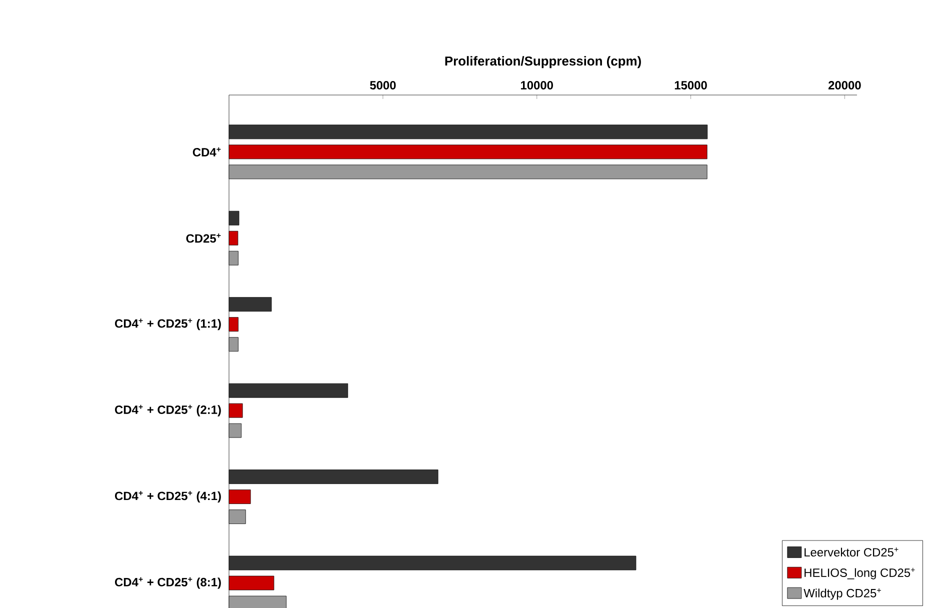 The image size is (926, 608). I want to click on legend-label: Wildtyp CD25$^{+}$, so click(842, 594).